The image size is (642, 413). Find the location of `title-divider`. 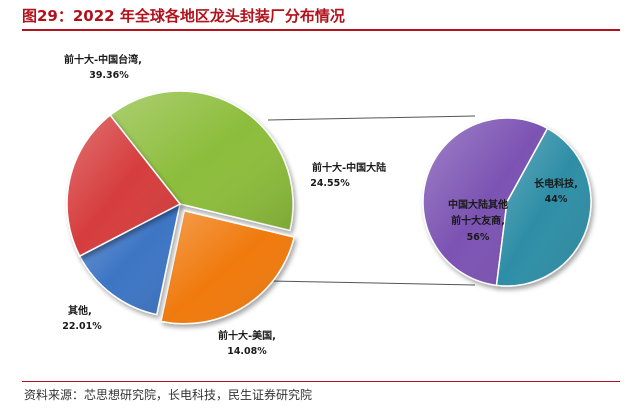

title-divider is located at coordinates (321, 30).